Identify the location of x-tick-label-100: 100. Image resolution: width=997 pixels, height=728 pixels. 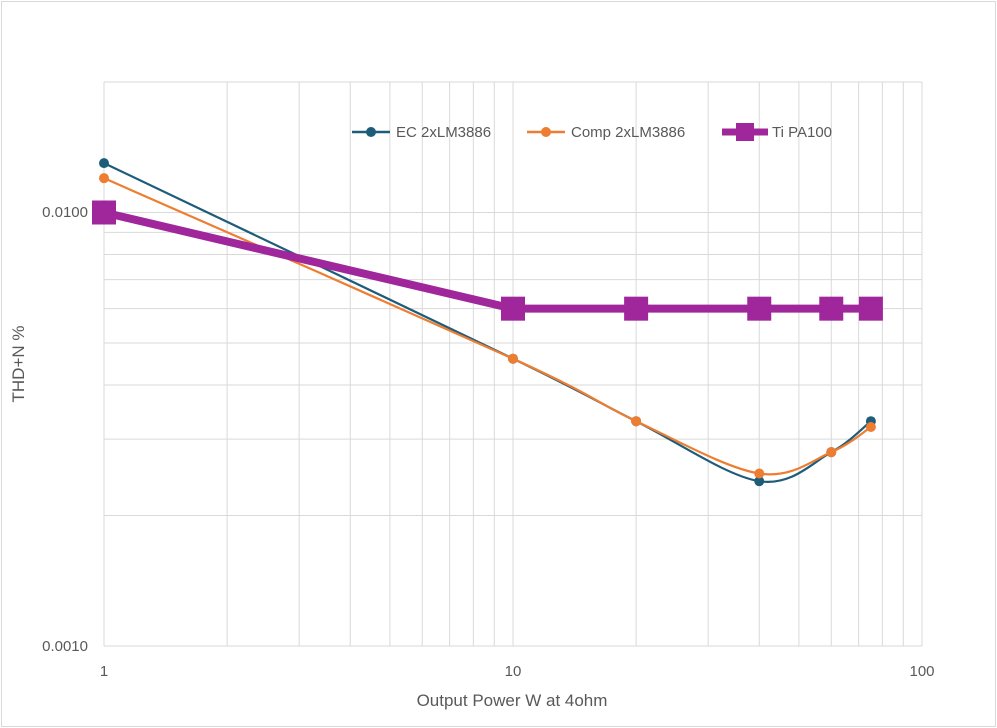
(921, 671).